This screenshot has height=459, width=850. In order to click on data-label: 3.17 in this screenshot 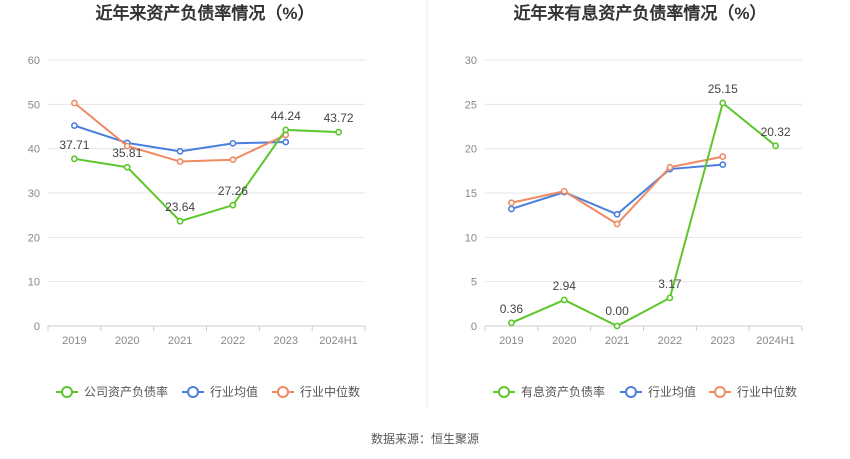, I will do `click(670, 284)`.